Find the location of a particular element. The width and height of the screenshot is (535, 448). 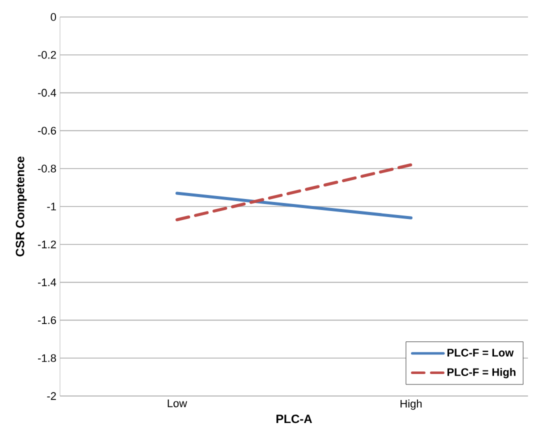

y-tick-label: -1.4 is located at coordinates (47, 282).